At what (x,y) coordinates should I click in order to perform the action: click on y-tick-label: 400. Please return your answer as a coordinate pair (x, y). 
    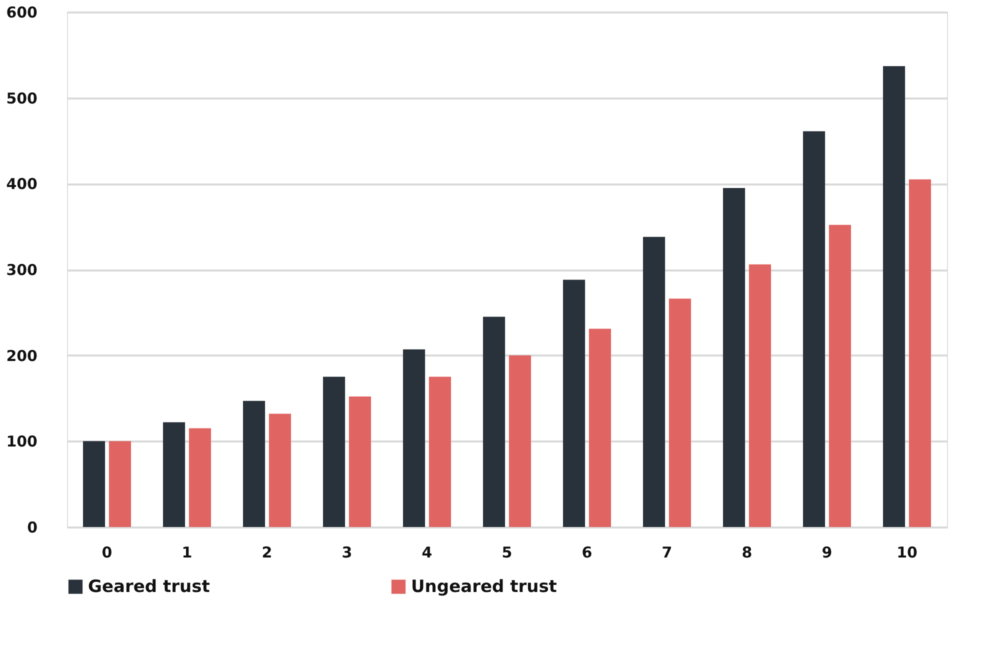
    Looking at the image, I should click on (22, 184).